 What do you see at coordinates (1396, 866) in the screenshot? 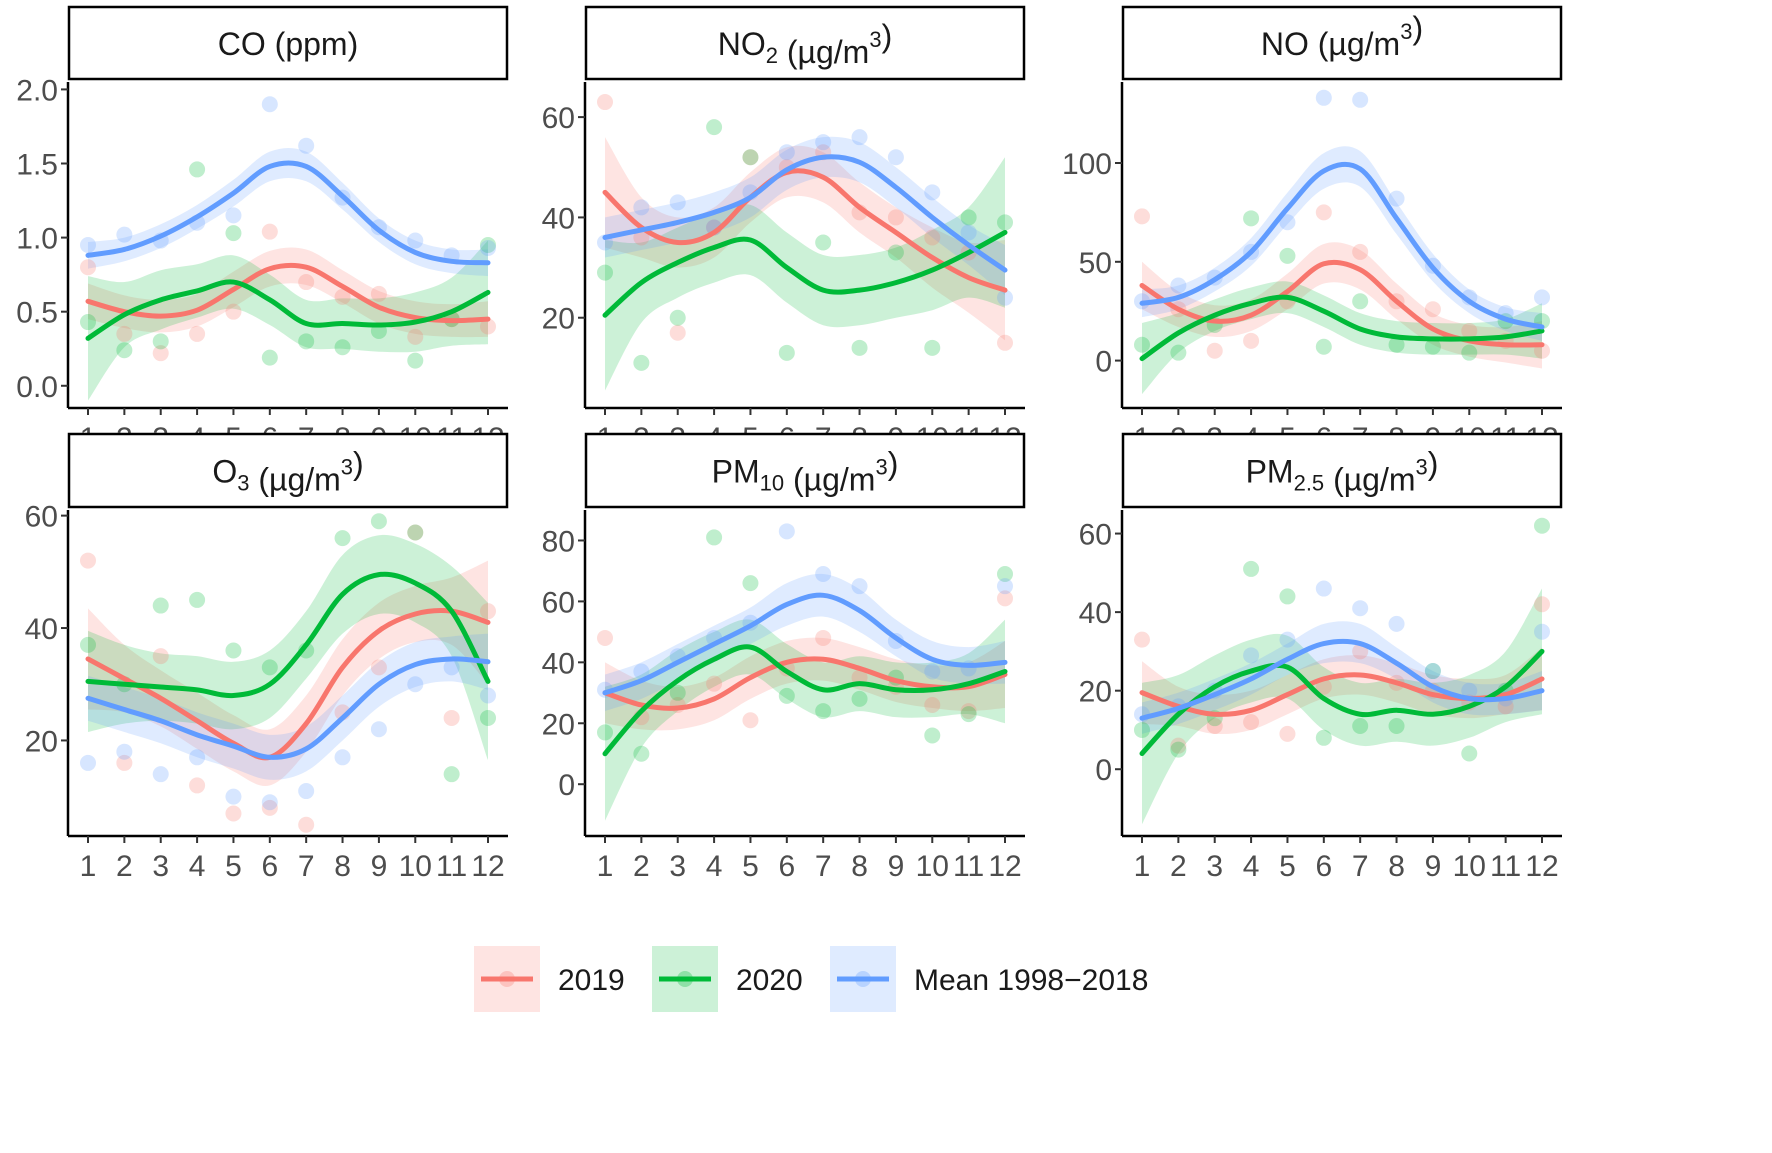
I see `x-tick-label: 8` at bounding box center [1396, 866].